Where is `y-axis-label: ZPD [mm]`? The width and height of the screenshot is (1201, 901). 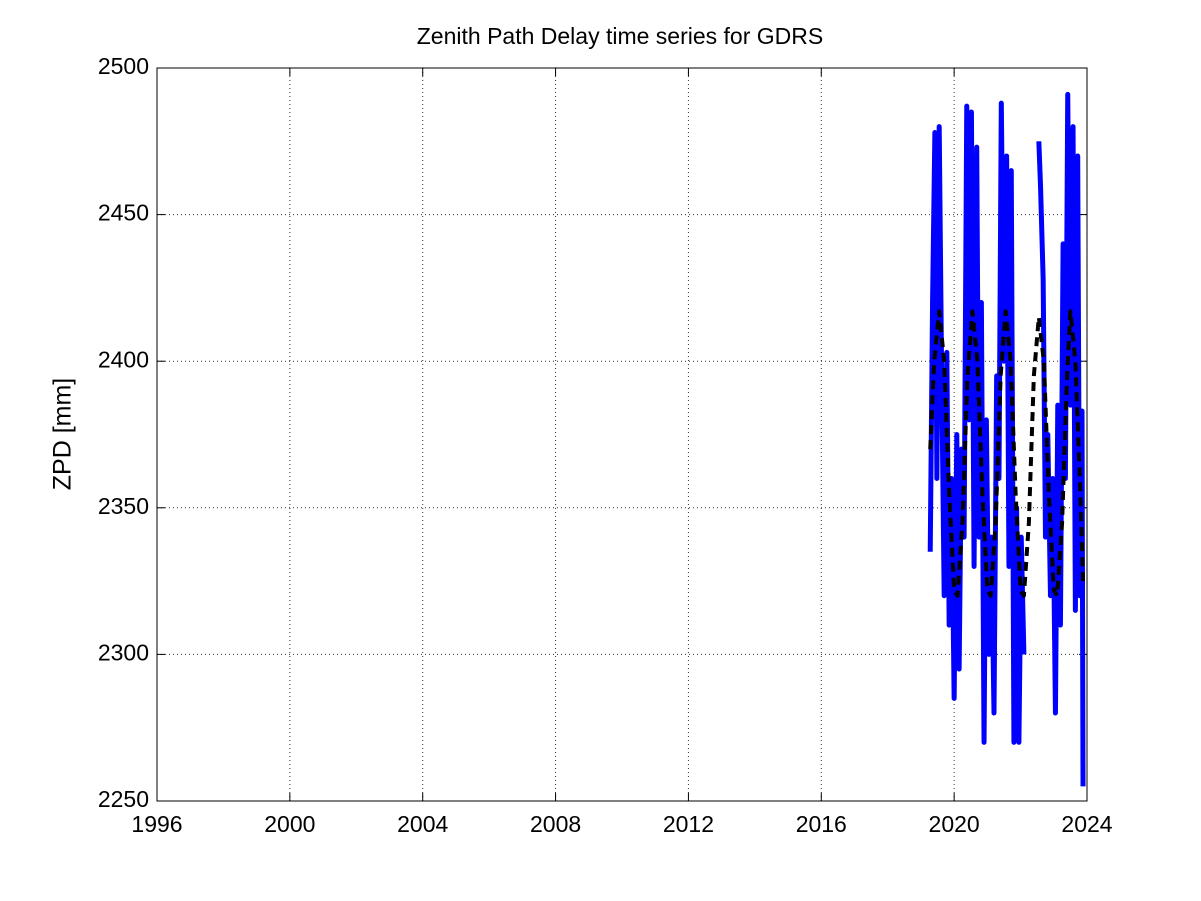 y-axis-label: ZPD [mm] is located at coordinates (63, 434).